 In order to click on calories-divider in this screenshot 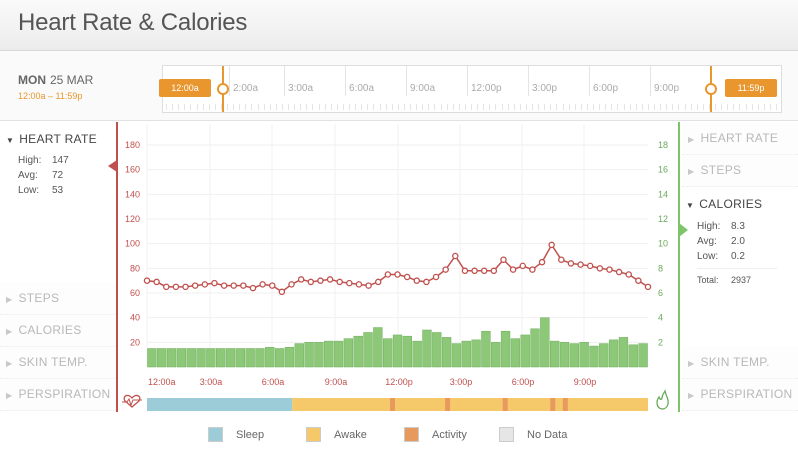, I will do `click(737, 268)`.